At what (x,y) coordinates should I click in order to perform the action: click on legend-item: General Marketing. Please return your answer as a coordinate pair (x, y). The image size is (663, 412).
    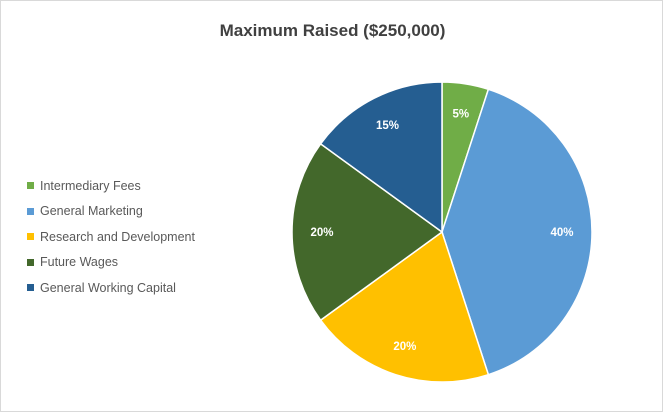
    Looking at the image, I should click on (111, 212).